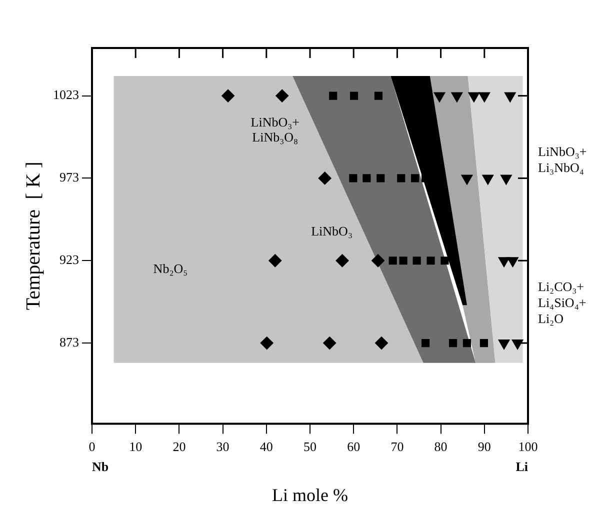 The image size is (616, 524). I want to click on annotation: Nb₂O₅, so click(170, 268).